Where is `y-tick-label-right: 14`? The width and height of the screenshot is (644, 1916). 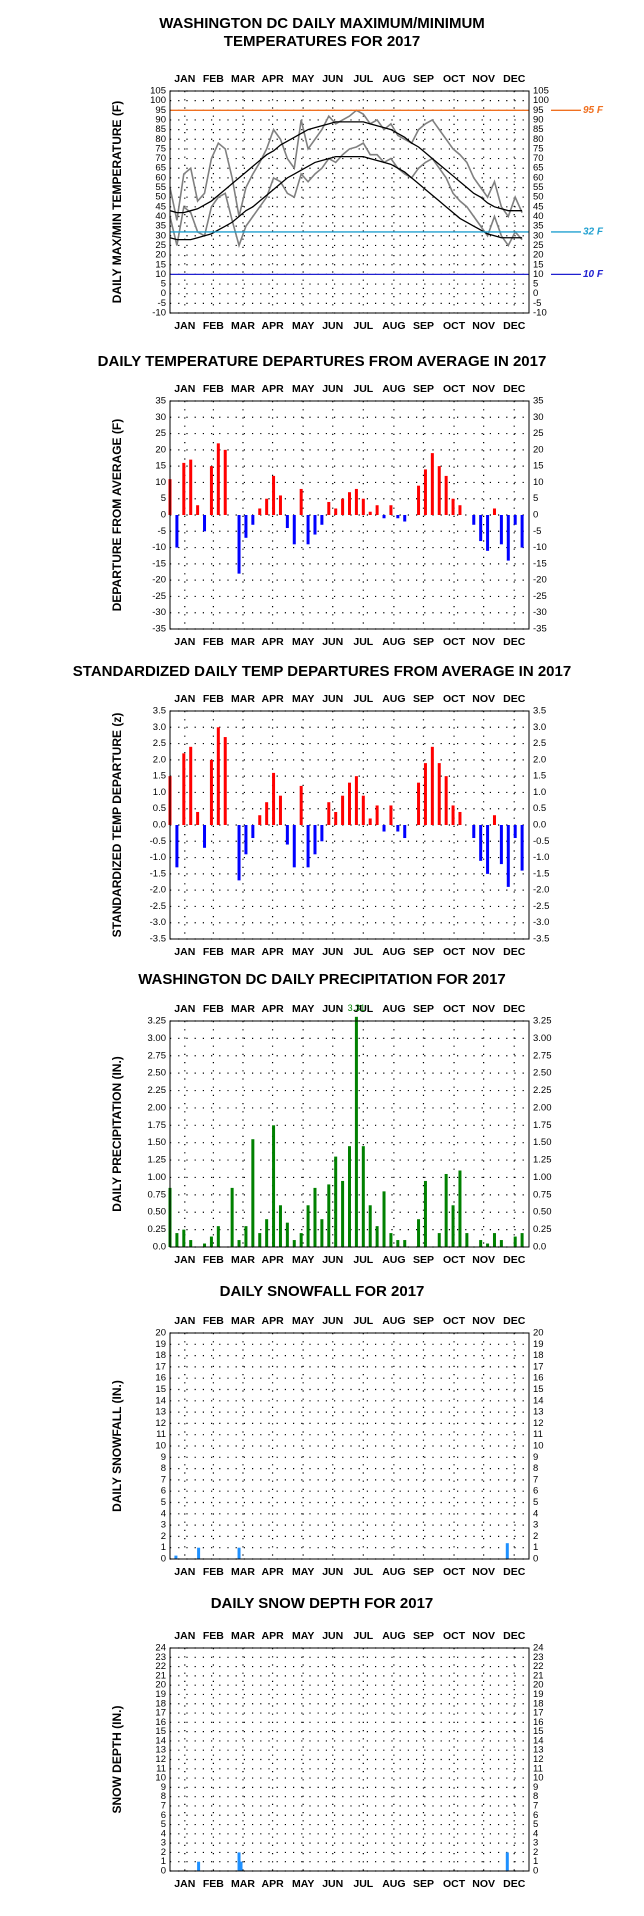 y-tick-label-right: 14 is located at coordinates (538, 1400).